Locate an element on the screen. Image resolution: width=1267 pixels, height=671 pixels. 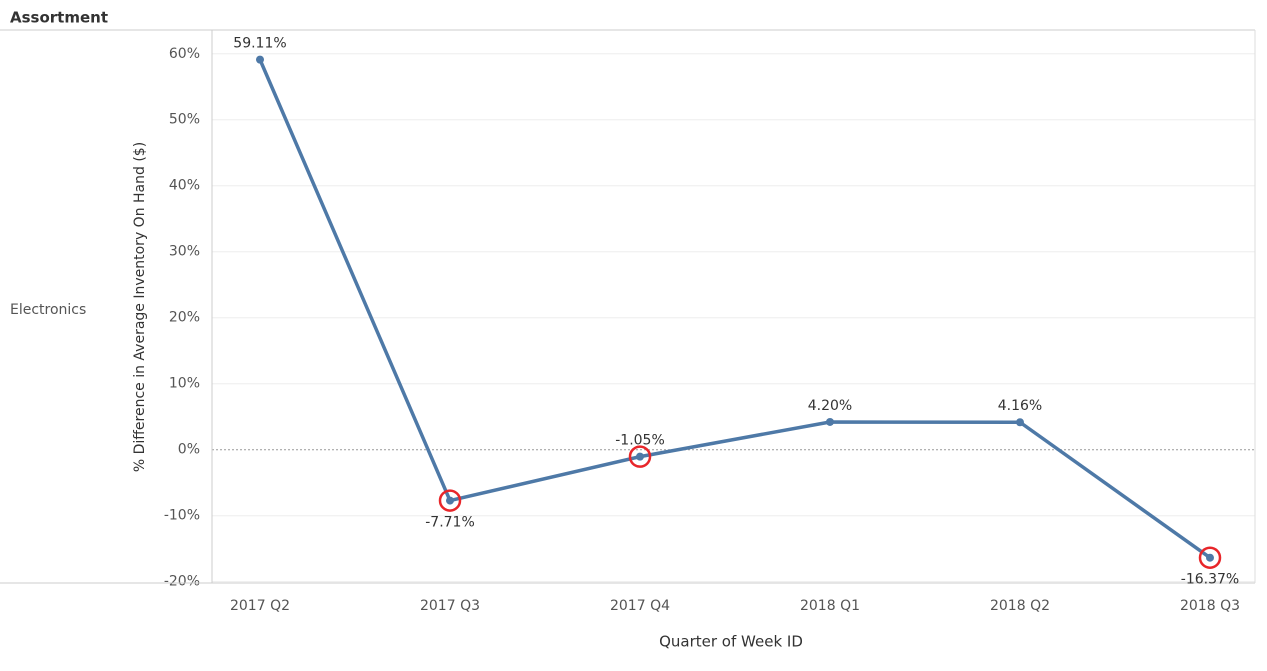
data-label: -1.05% is located at coordinates (640, 441).